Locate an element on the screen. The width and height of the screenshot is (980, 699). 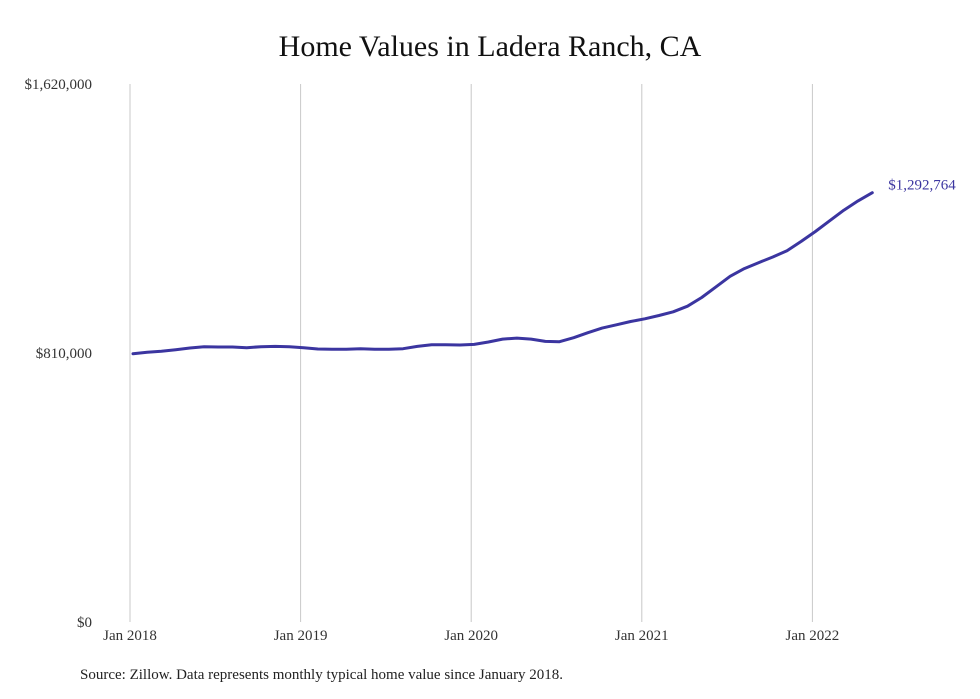
y-tick-label: $1,620,000 is located at coordinates (59, 85).